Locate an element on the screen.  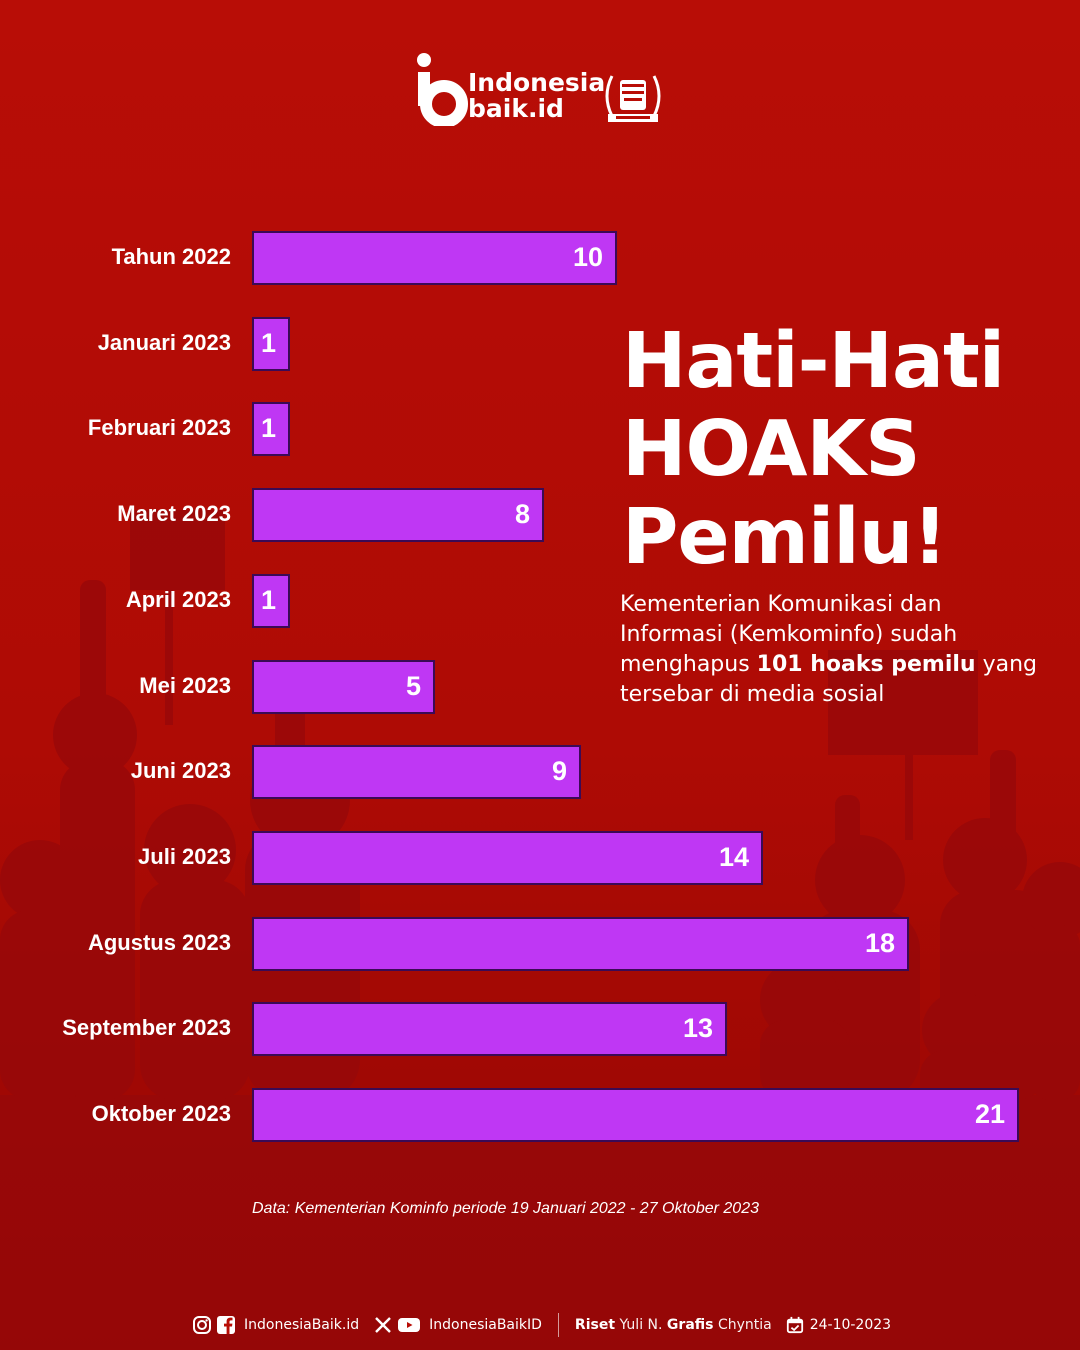
bar-value-label: 5 is located at coordinates (413, 686).